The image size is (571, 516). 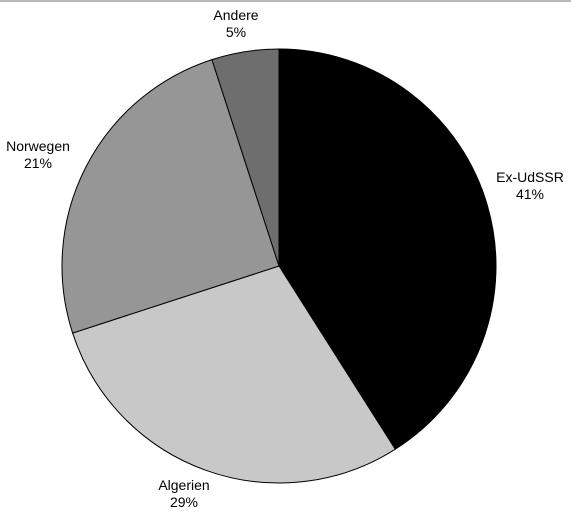 What do you see at coordinates (245, 157) in the screenshot?
I see `pie-slice-andere` at bounding box center [245, 157].